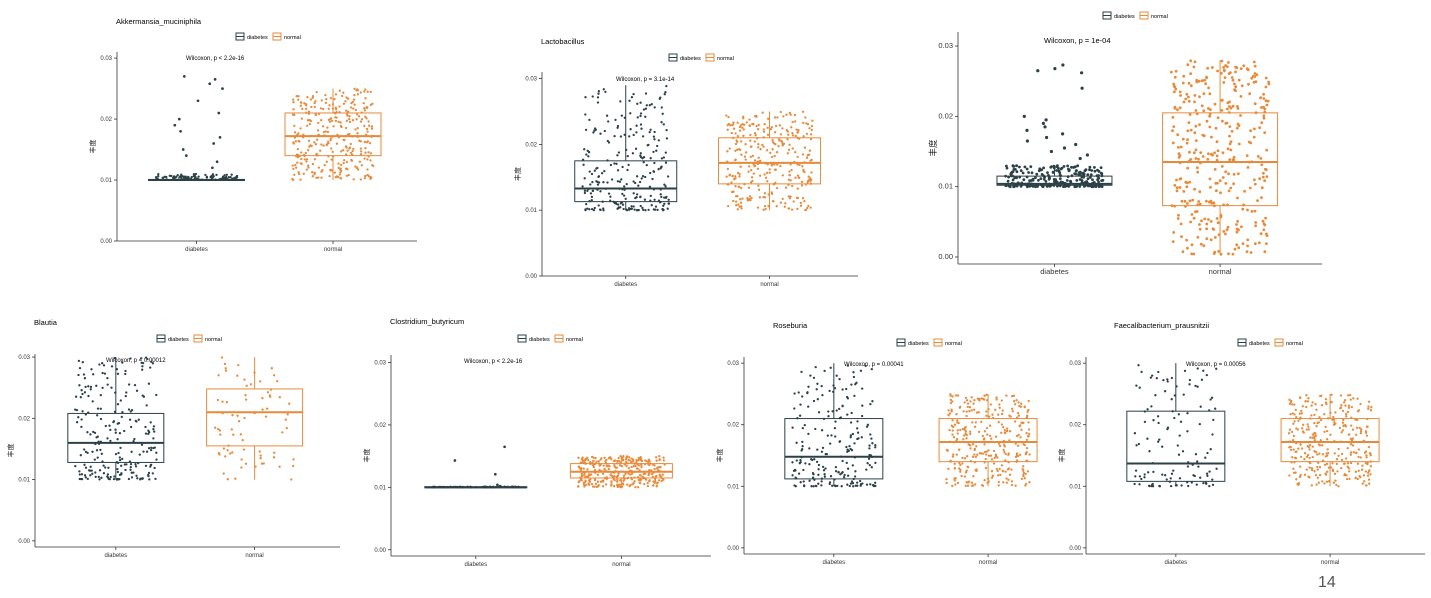  What do you see at coordinates (1220, 159) in the screenshot?
I see `box` at bounding box center [1220, 159].